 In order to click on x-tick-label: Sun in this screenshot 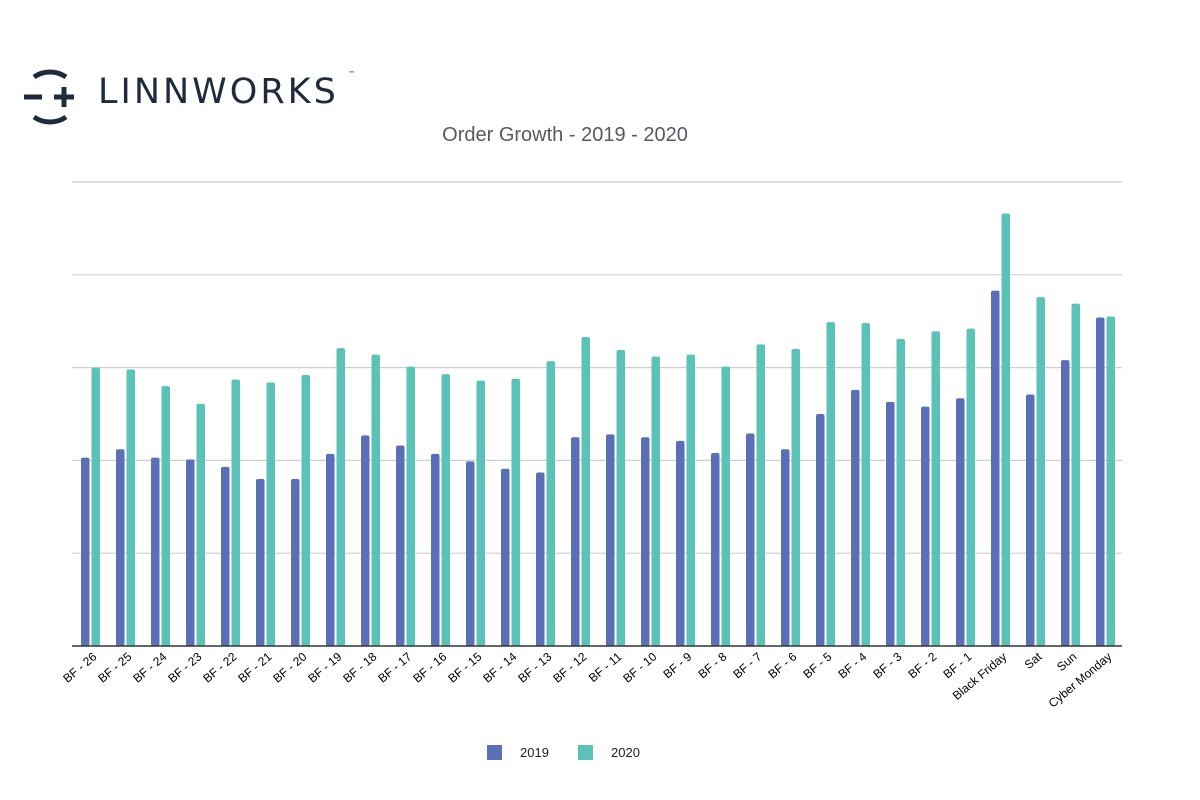, I will do `click(1066, 662)`.